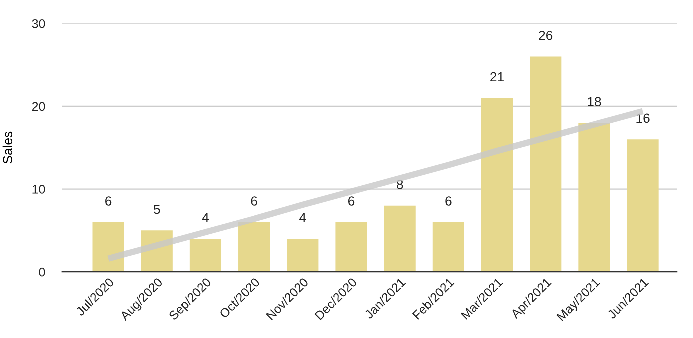  What do you see at coordinates (595, 102) in the screenshot?
I see `data-label: 18` at bounding box center [595, 102].